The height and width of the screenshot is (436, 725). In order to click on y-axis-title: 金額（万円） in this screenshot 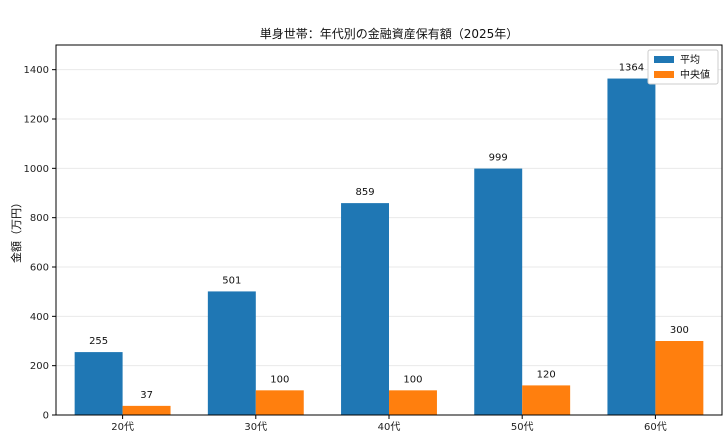, I will do `click(16, 230)`.